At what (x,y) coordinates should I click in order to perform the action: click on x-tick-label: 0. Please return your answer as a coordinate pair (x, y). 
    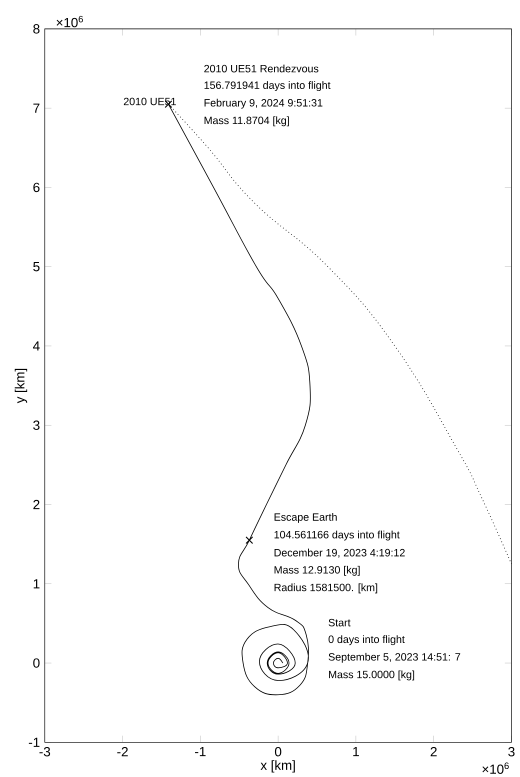
    Looking at the image, I should click on (278, 751).